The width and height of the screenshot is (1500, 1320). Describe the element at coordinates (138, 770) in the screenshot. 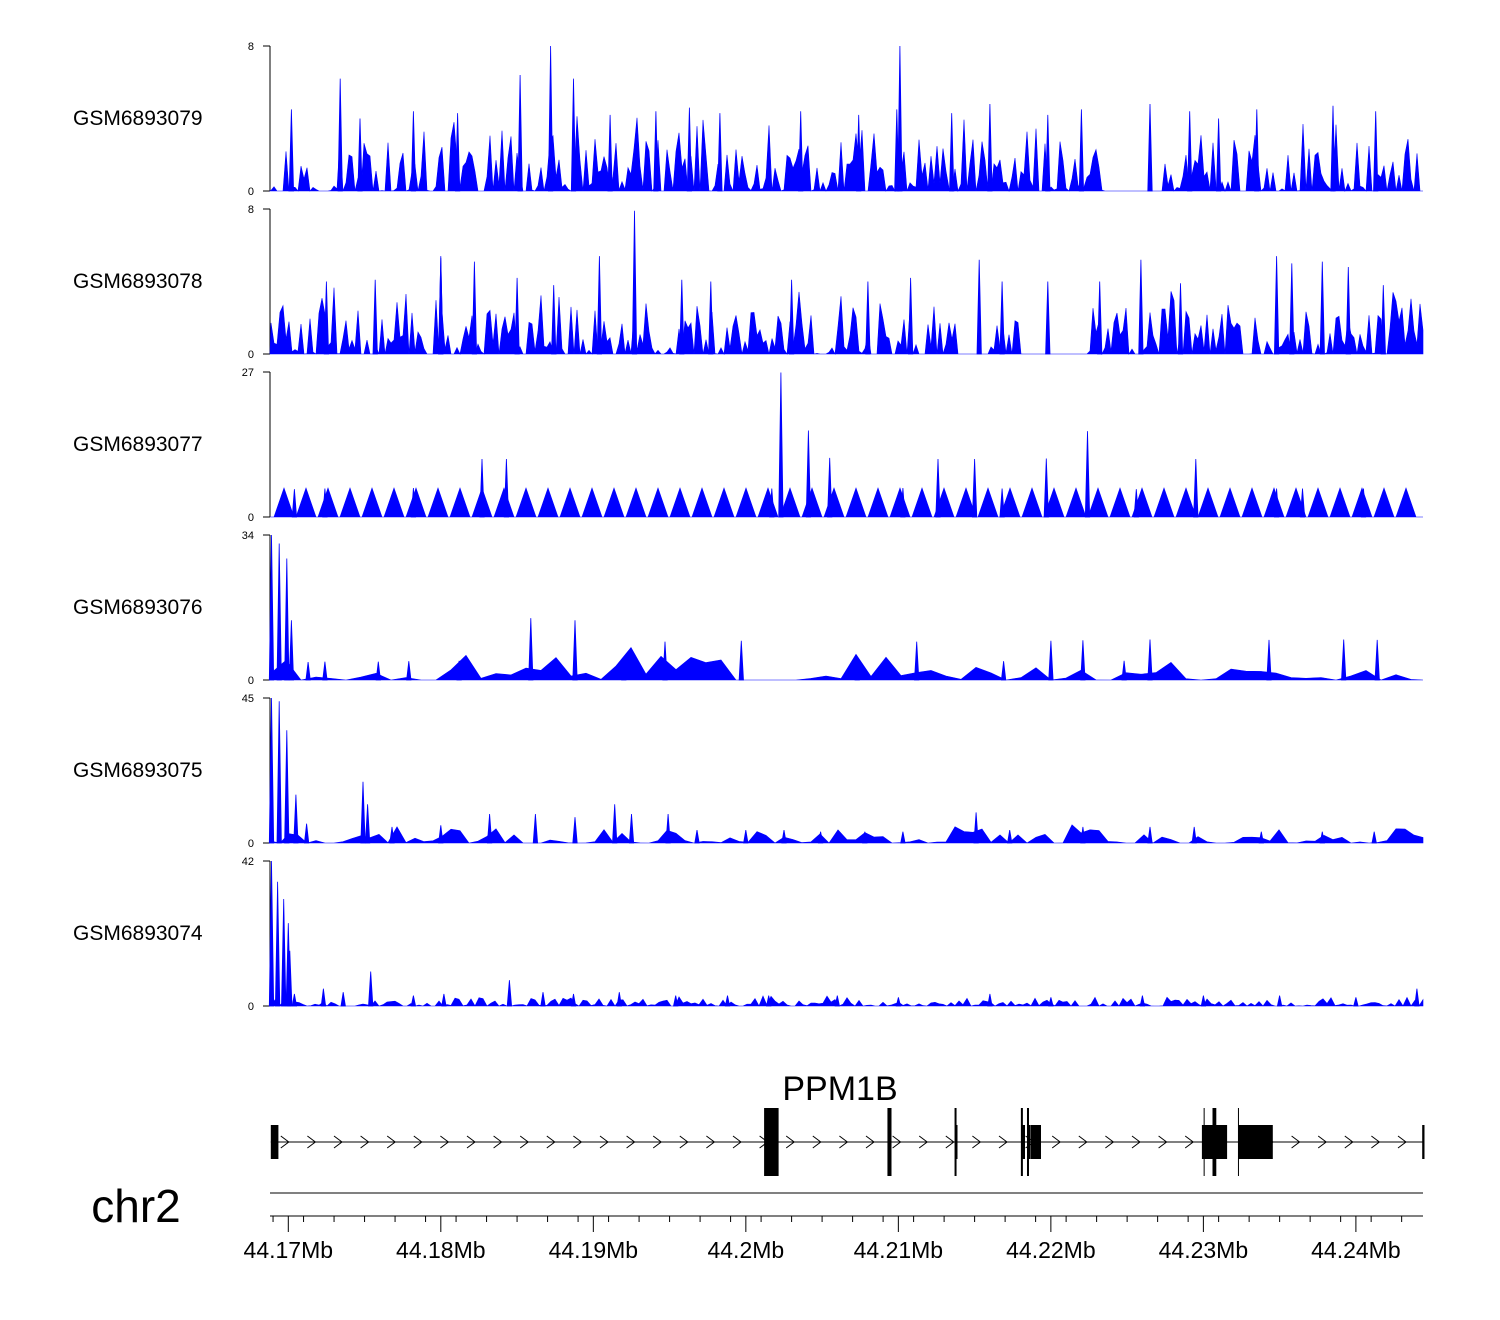

I see `track-label: GSM6893075` at that location.